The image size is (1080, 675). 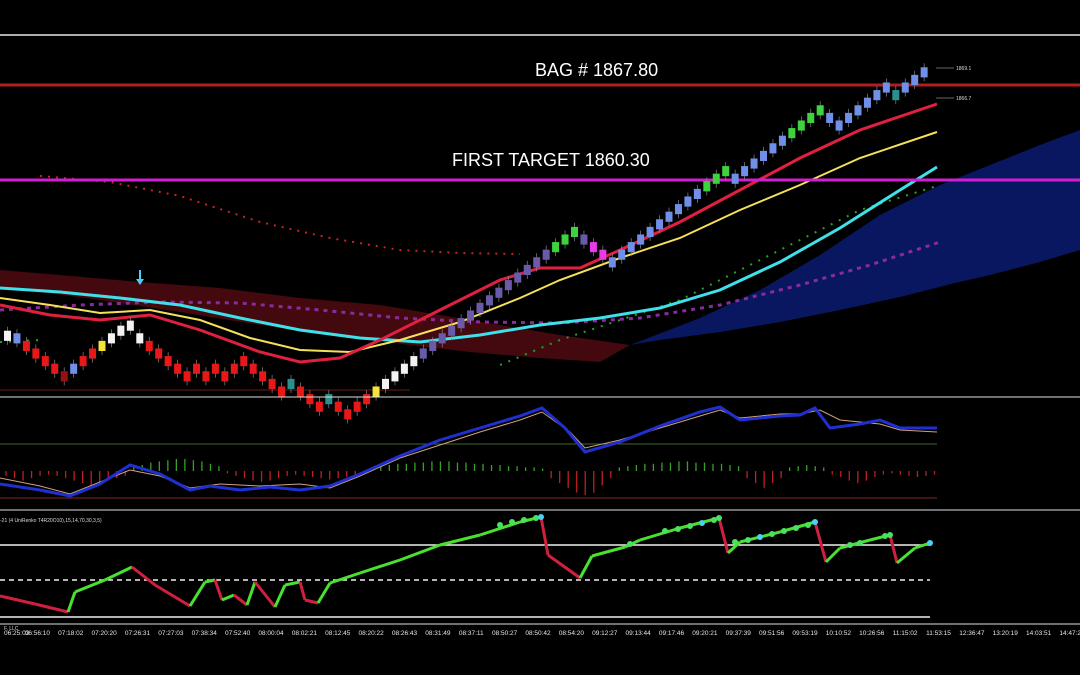 I want to click on macd-histogram, so click(x=470, y=477).